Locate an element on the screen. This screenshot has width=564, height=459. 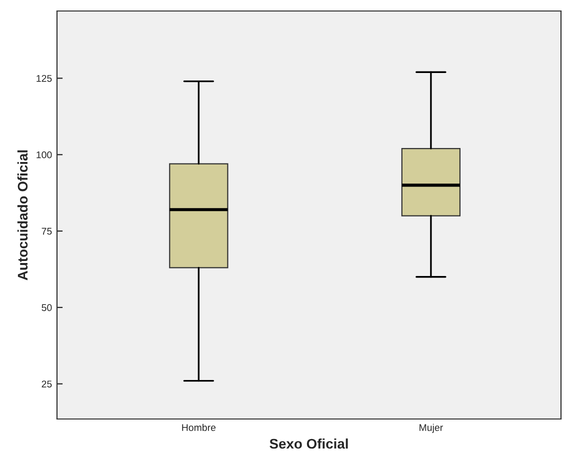
y-axis-title: Autocuidado Oficial is located at coordinates (22, 215).